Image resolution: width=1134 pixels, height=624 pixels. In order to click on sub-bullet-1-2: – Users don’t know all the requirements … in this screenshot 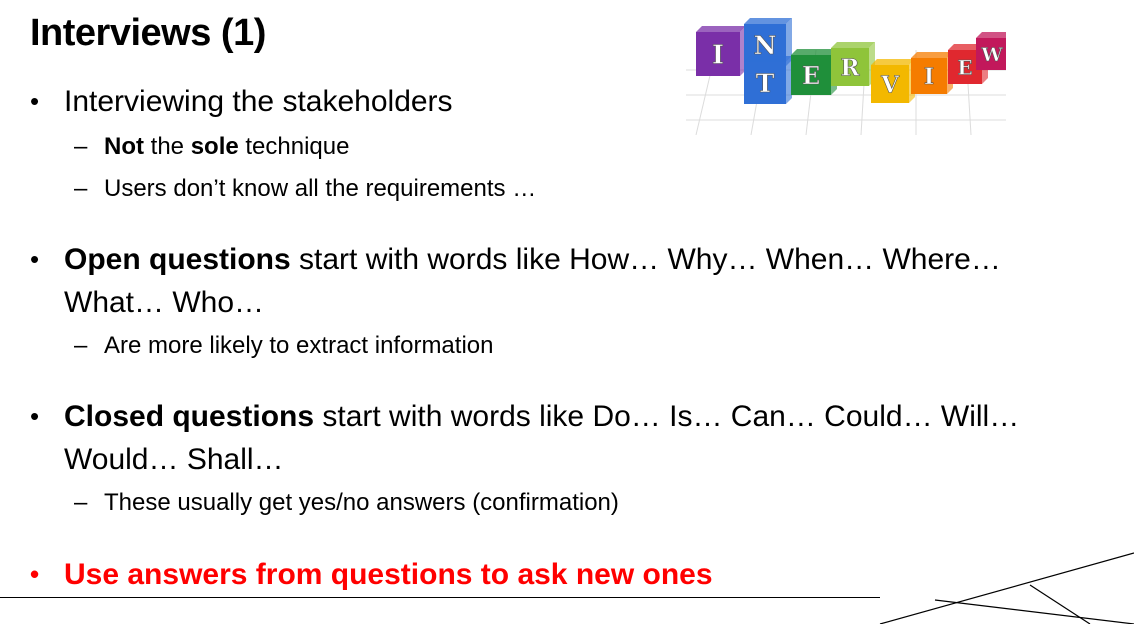, I will do `click(305, 188)`.